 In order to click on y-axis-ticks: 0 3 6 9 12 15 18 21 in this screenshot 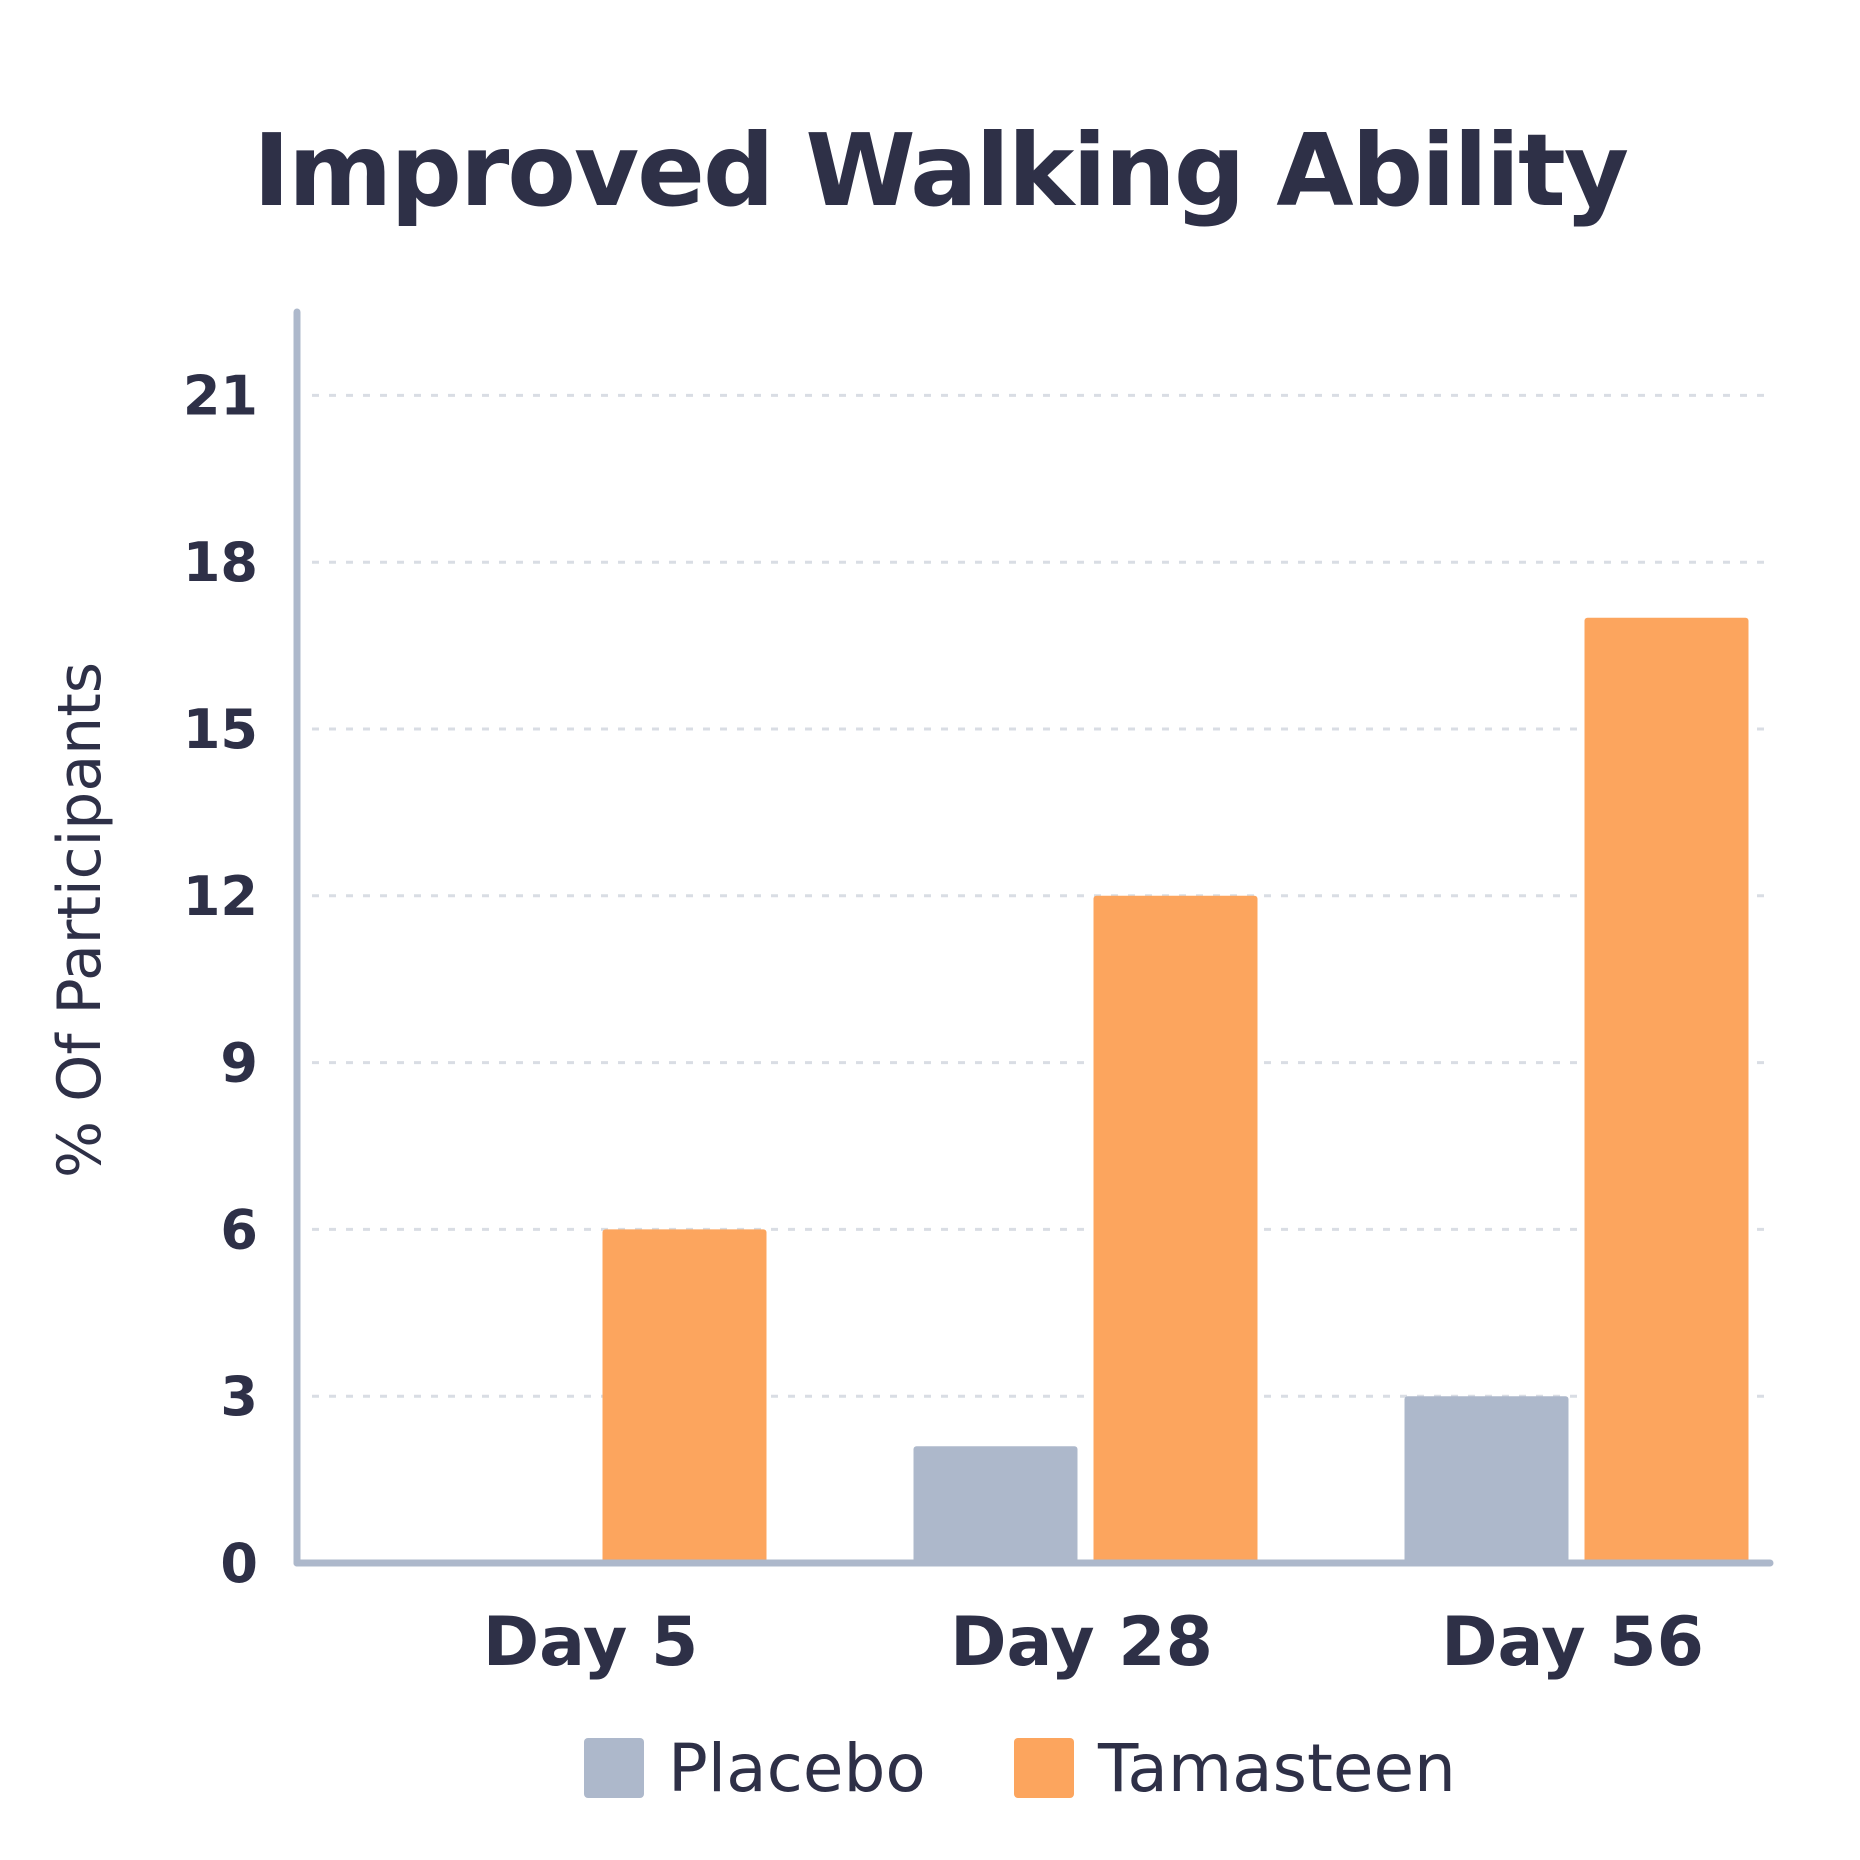, I will do `click(220, 979)`.